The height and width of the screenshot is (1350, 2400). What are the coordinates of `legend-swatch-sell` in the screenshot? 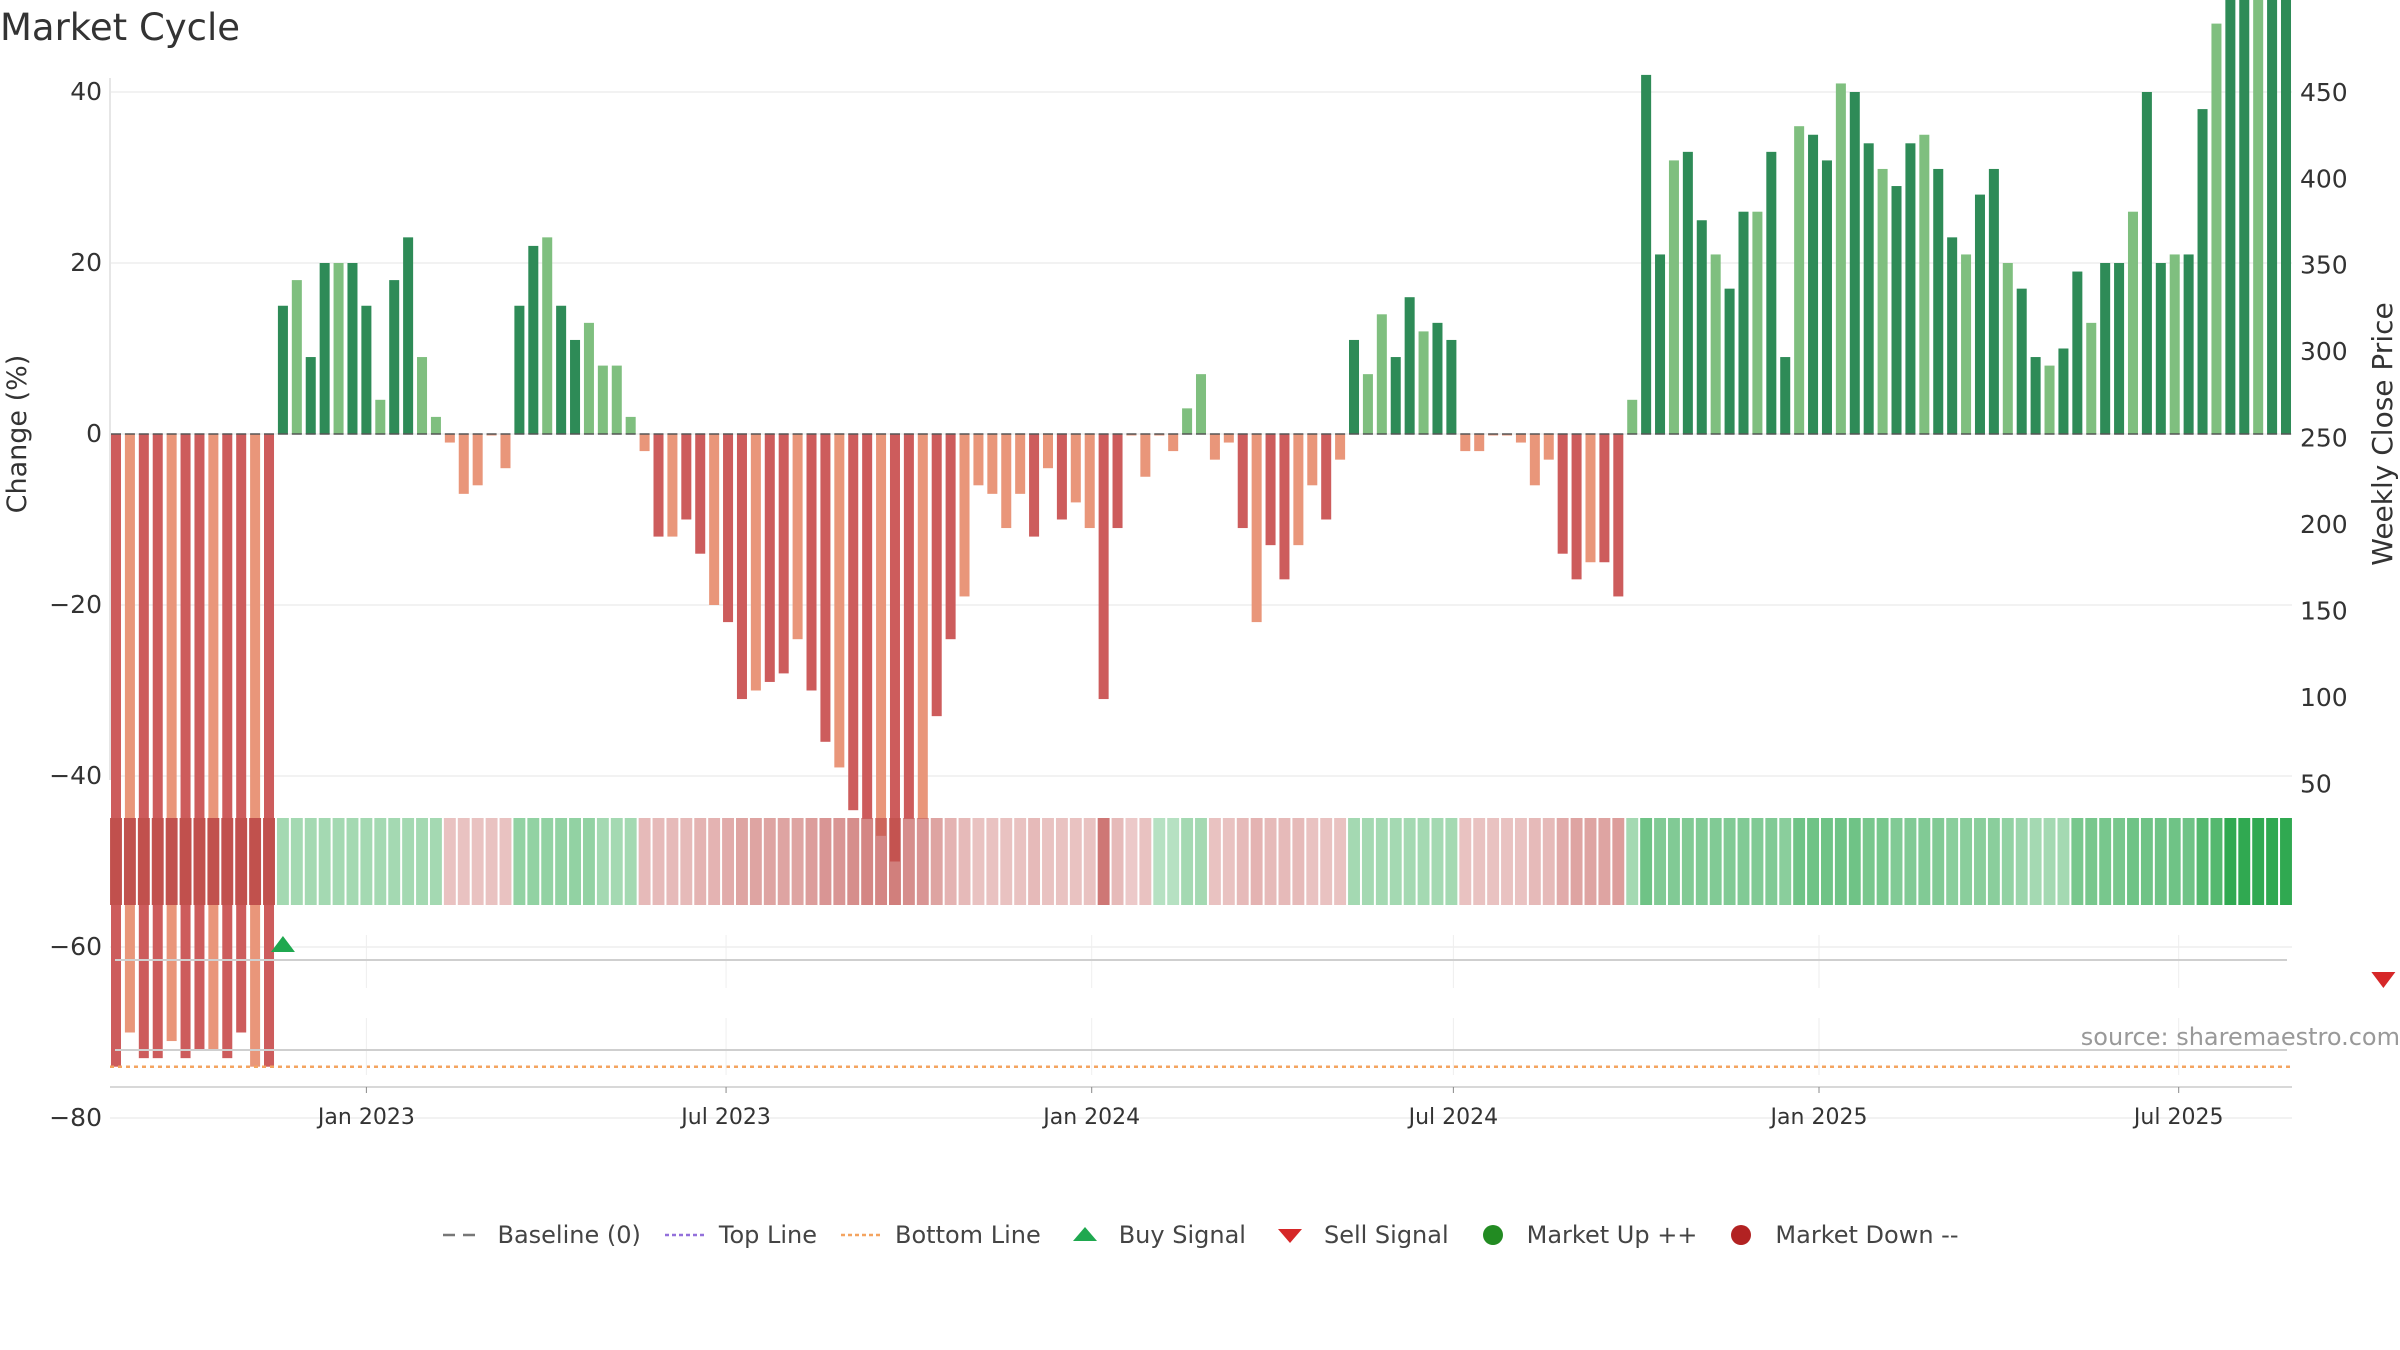 It's located at (1289, 1236).